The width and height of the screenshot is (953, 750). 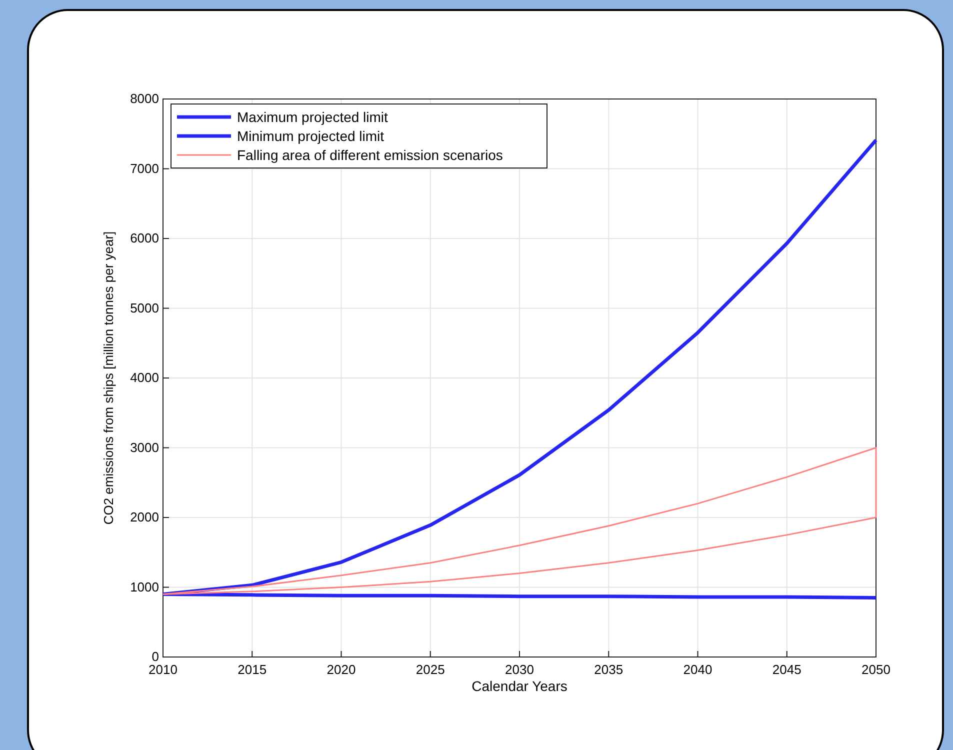 I want to click on legend-label: Falling area of different emission scenarios, so click(x=370, y=155).